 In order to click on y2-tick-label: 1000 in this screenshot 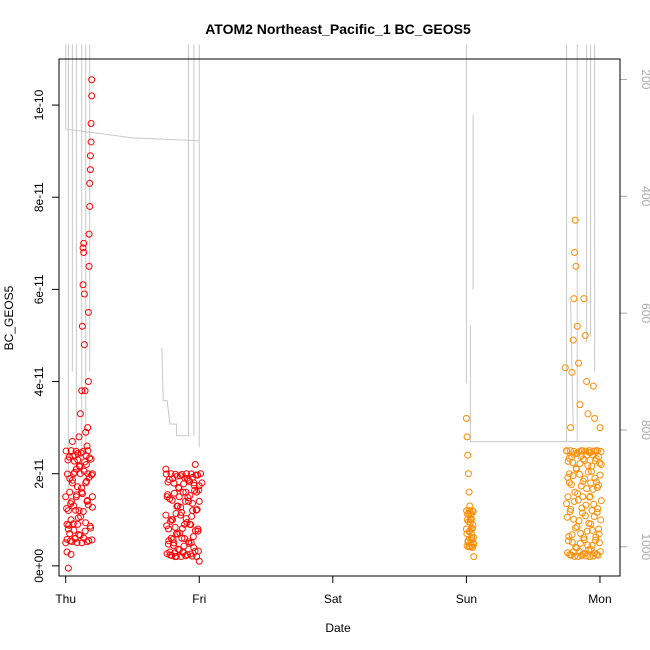, I will do `click(644, 546)`.